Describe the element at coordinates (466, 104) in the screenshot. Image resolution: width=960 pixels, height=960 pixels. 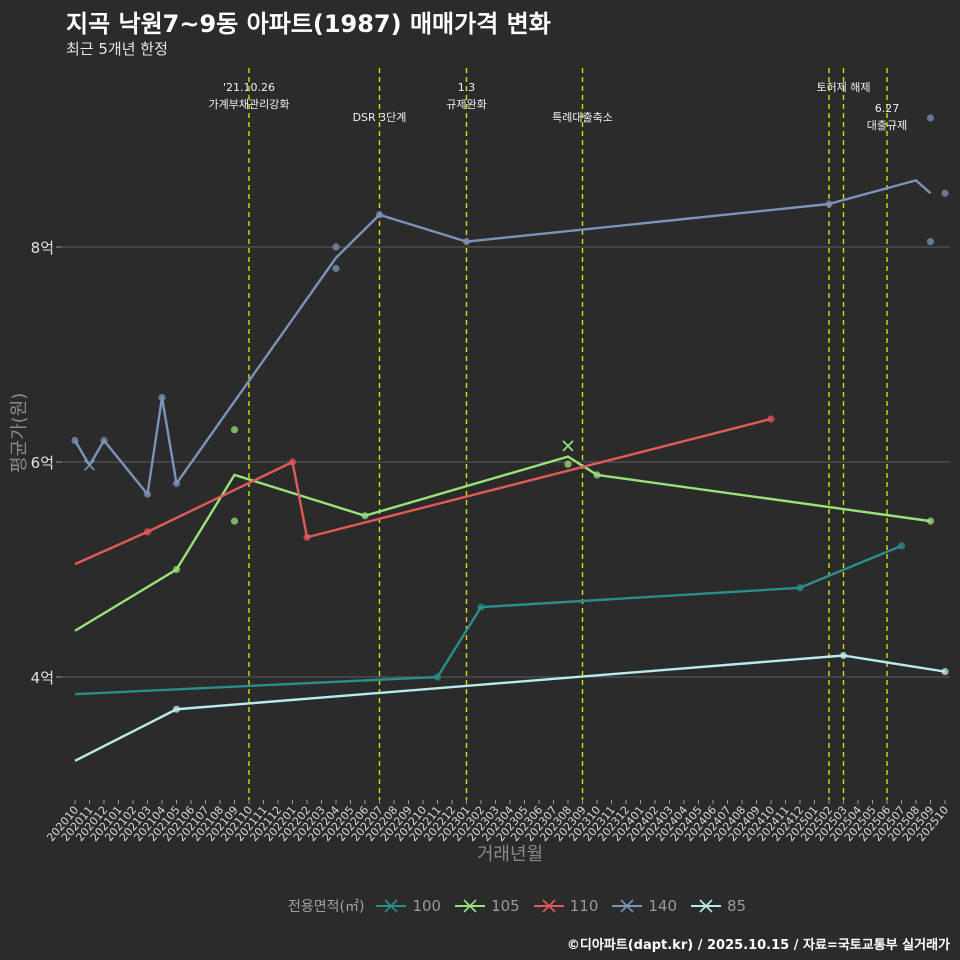
I see `event-label: 규제완화` at that location.